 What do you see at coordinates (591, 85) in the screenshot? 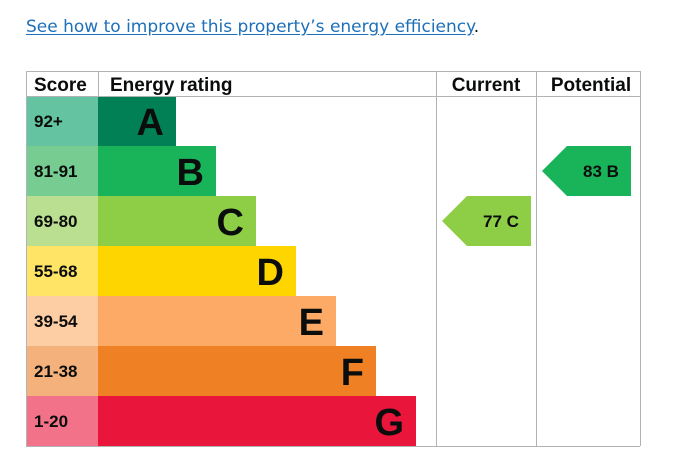
I see `header-potential: Potential` at bounding box center [591, 85].